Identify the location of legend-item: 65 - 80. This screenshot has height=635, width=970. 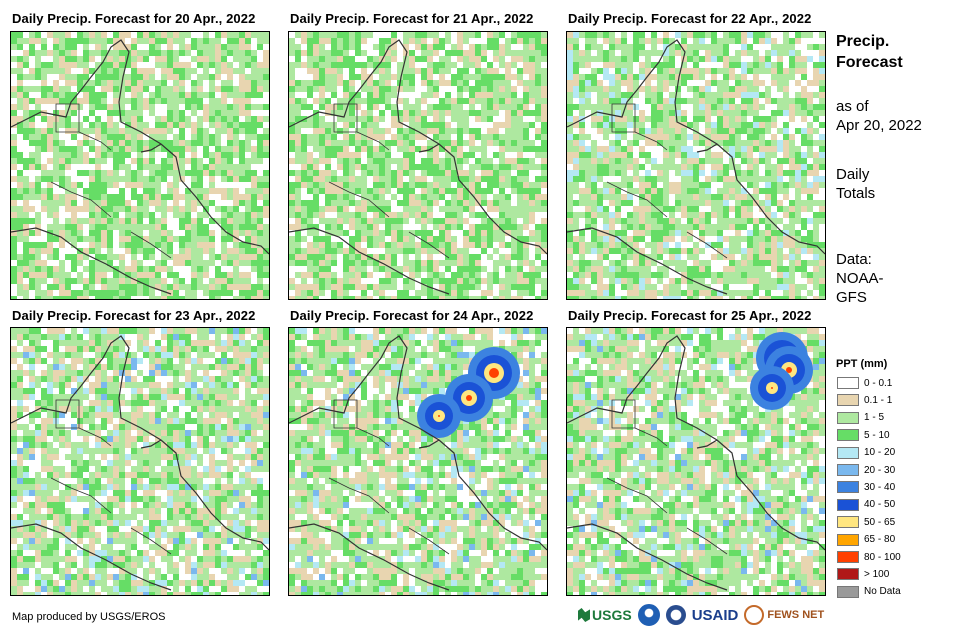
(866, 540).